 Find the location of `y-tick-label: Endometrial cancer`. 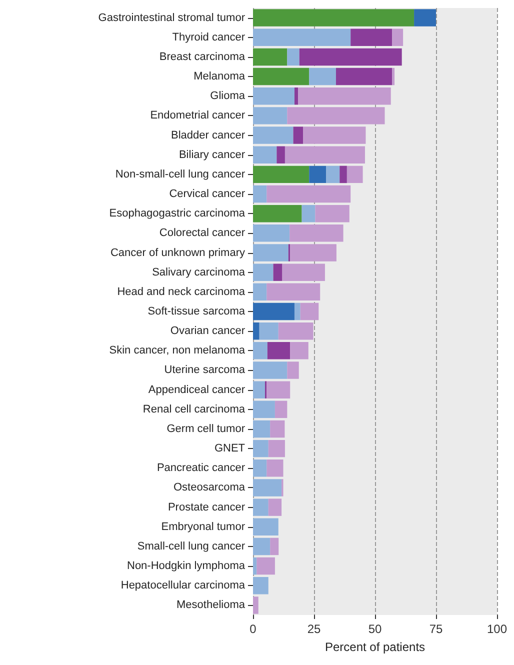

y-tick-label: Endometrial cancer is located at coordinates (198, 116).